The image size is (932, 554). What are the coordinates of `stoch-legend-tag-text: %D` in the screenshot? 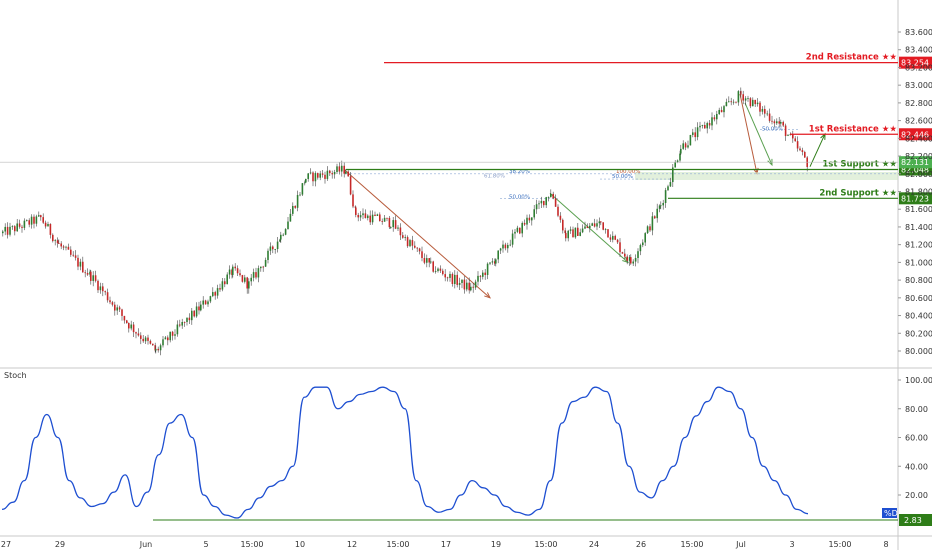 It's located at (891, 513).